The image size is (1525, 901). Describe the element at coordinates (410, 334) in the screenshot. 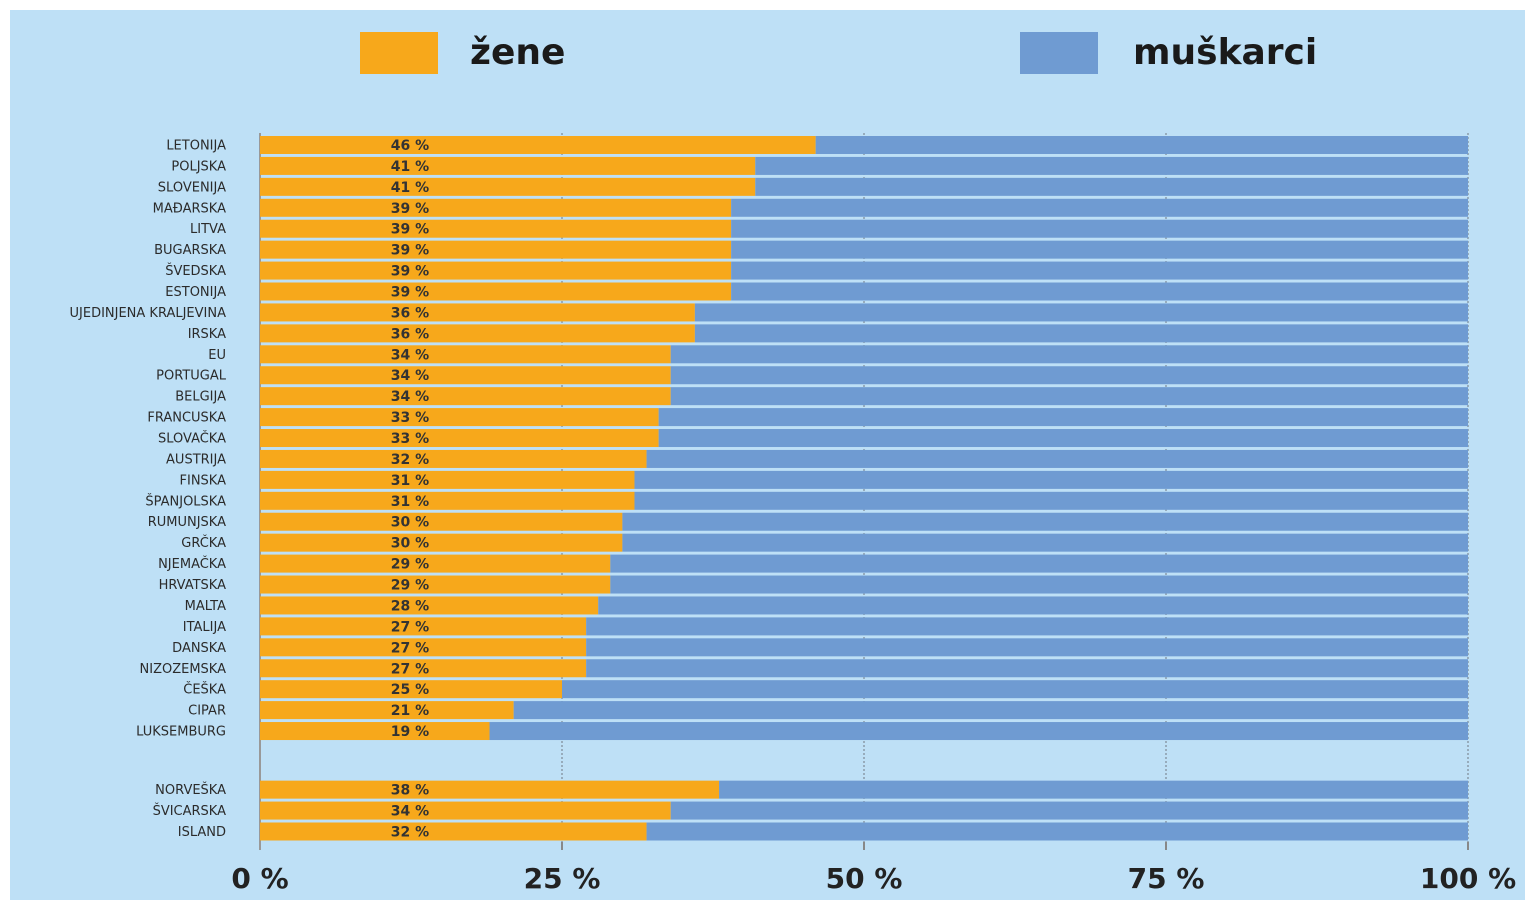

I see `value-label: 36 %` at that location.